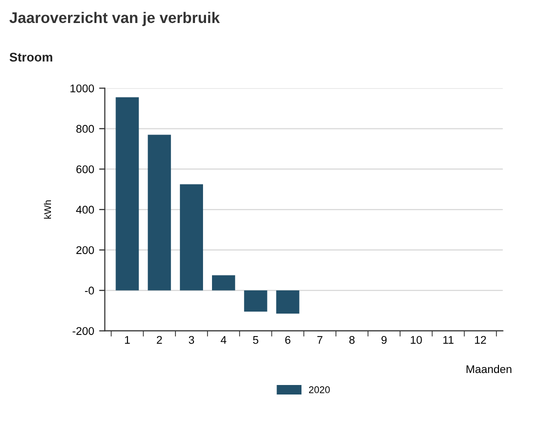 This screenshot has height=422, width=543. What do you see at coordinates (448, 340) in the screenshot?
I see `x-tick-label: 11` at bounding box center [448, 340].